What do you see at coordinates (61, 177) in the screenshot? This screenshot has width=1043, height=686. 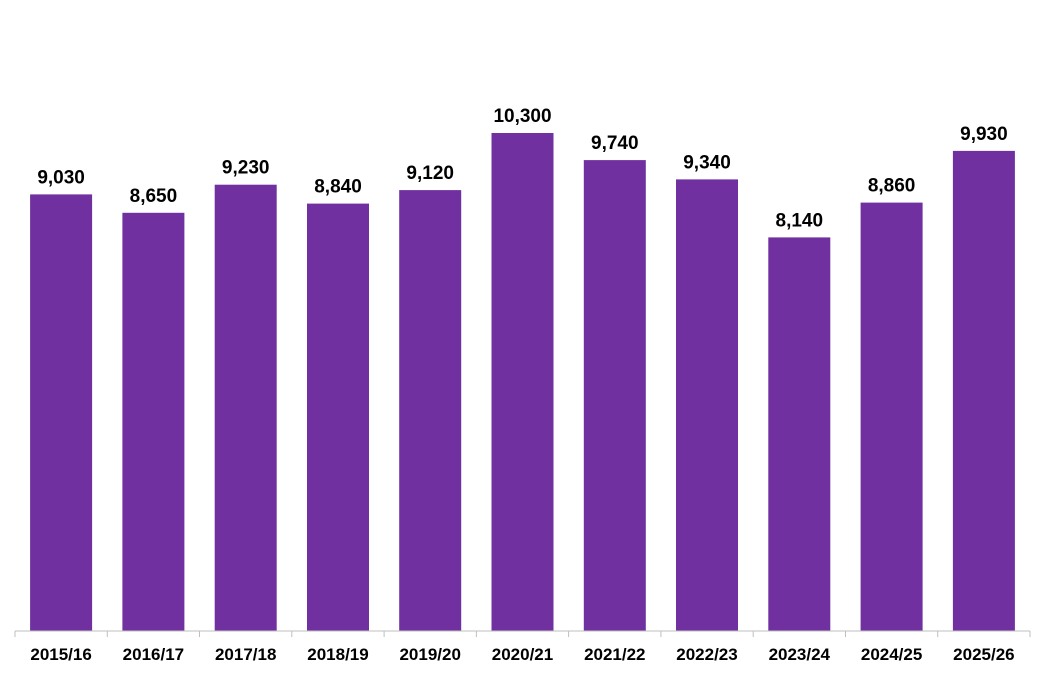 I see `value-label: 9,030` at bounding box center [61, 177].